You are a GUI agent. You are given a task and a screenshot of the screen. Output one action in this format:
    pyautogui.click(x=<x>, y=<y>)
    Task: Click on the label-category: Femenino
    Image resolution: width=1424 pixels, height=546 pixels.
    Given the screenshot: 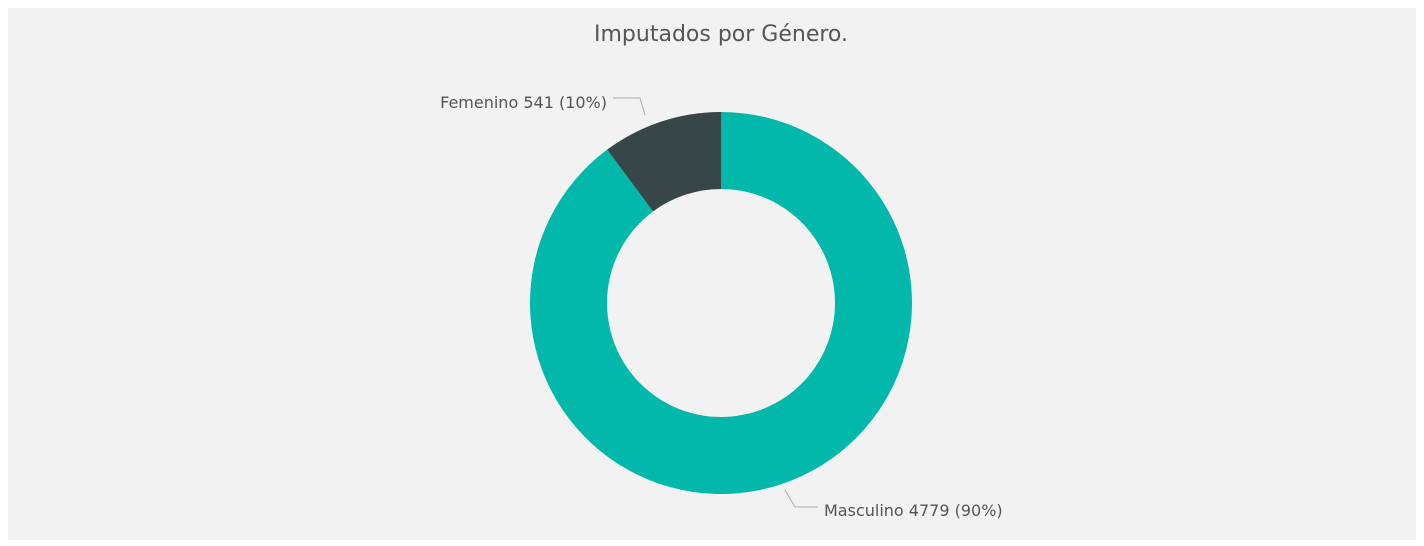 What is the action you would take?
    pyautogui.click(x=479, y=102)
    